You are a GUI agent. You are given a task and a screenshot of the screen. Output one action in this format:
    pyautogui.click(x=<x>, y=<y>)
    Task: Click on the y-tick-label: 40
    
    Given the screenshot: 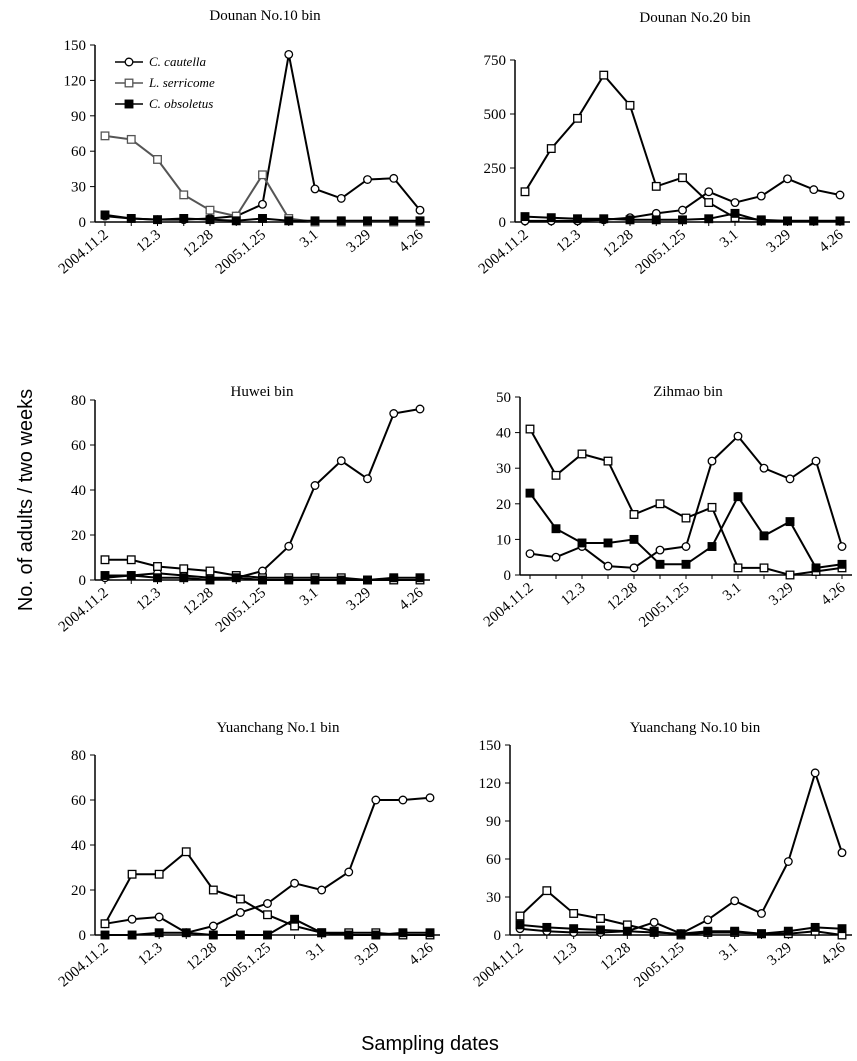 What is the action you would take?
    pyautogui.click(x=78, y=491)
    